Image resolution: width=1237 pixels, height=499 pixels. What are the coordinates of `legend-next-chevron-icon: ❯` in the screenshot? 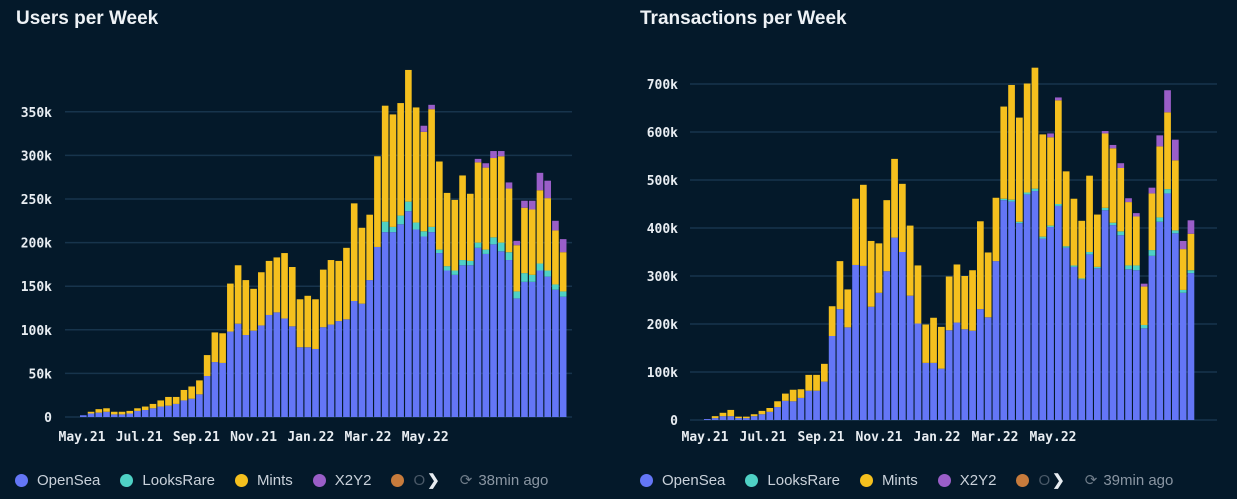 It's located at (433, 480).